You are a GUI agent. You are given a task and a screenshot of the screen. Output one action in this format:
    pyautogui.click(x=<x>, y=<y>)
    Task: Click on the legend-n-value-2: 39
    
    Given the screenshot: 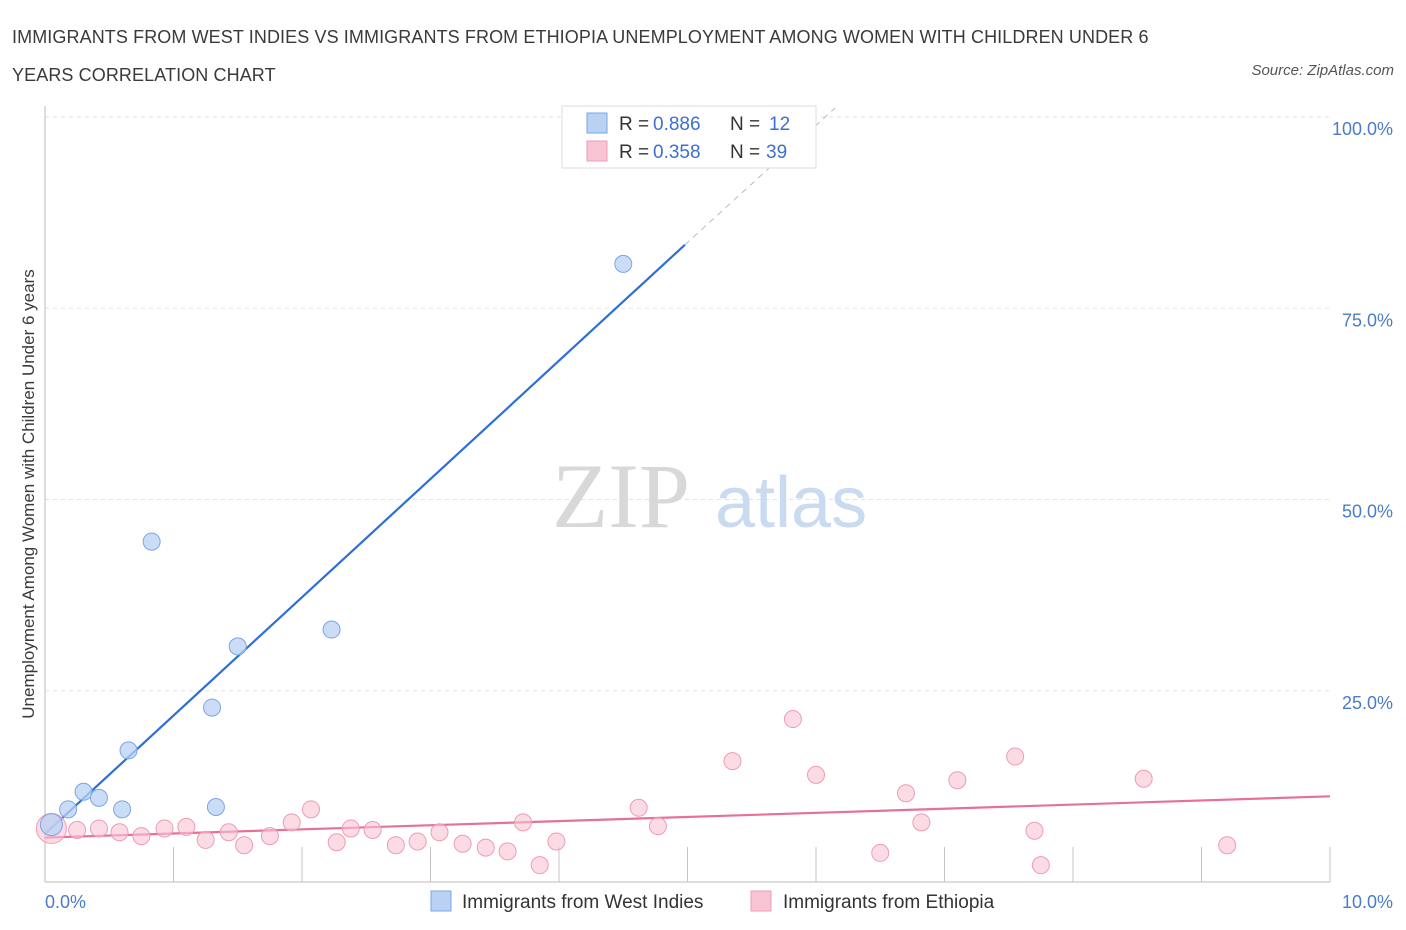 What is the action you would take?
    pyautogui.click(x=776, y=152)
    